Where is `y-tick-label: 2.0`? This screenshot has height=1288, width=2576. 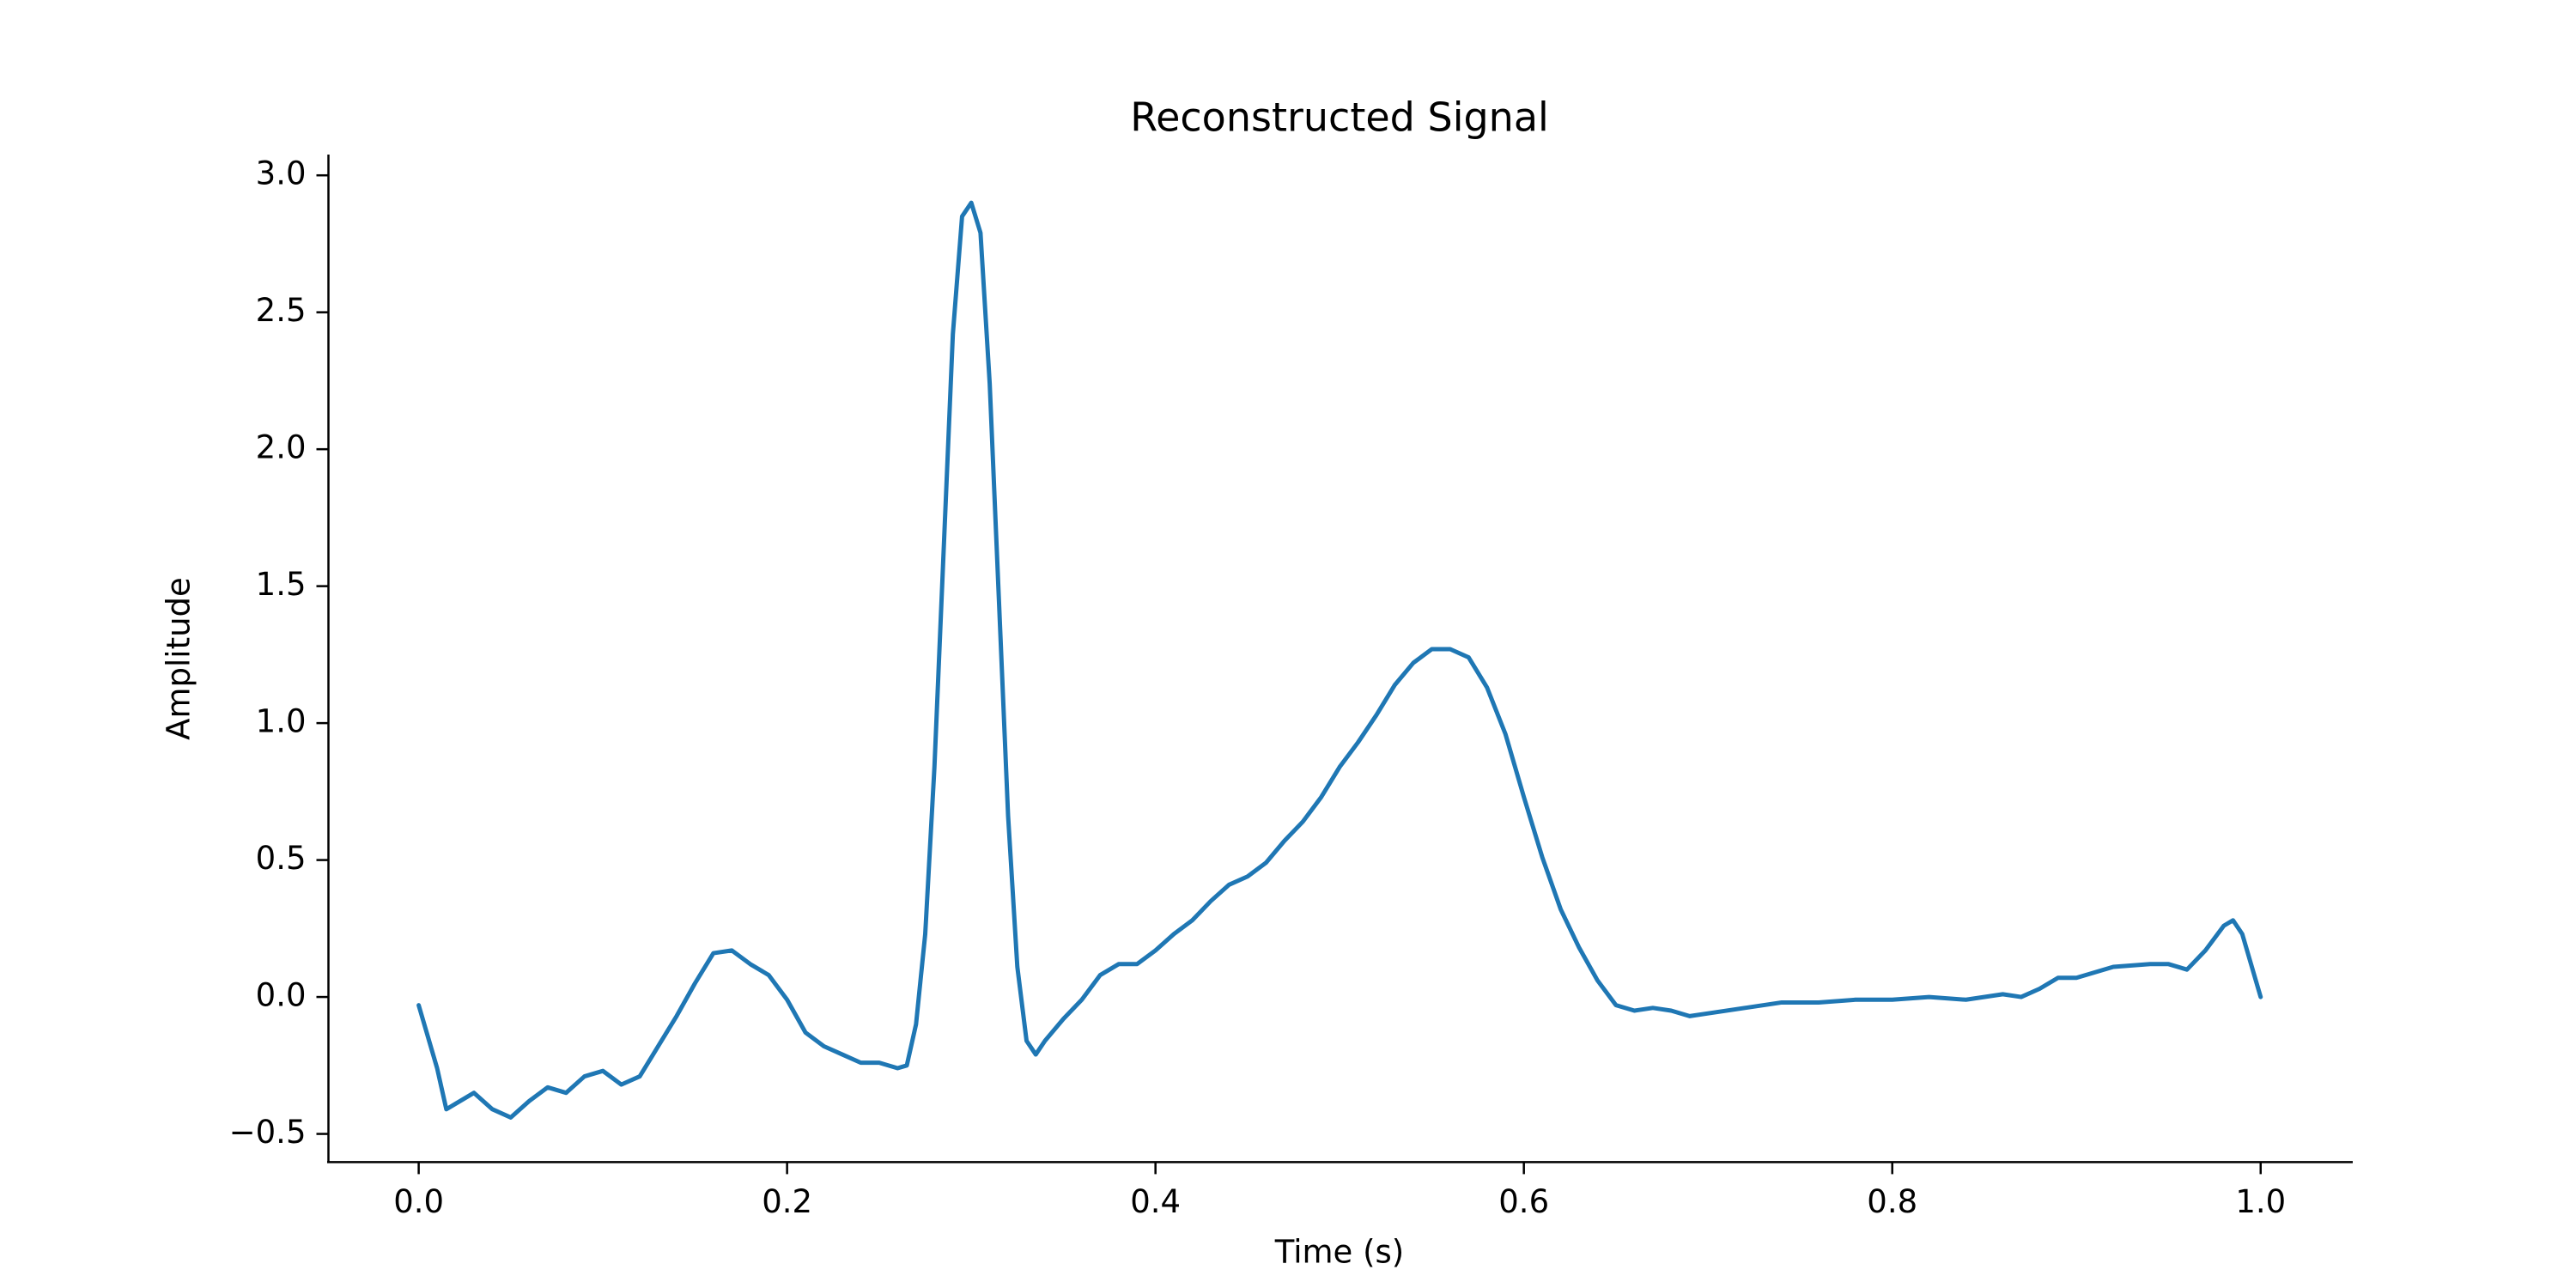
y-tick-label: 2.0 is located at coordinates (281, 448).